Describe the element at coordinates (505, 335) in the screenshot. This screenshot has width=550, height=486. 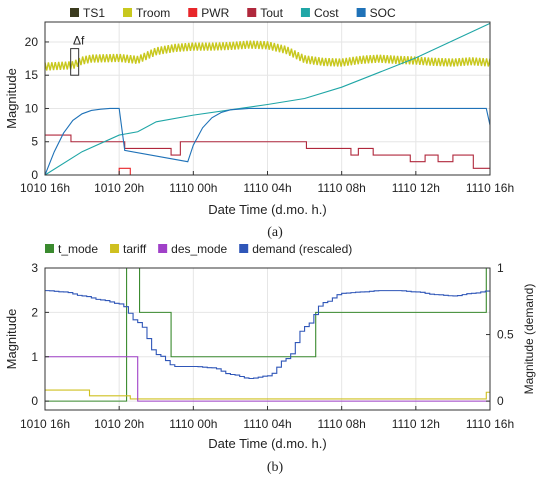
I see `y-right-tick-label: 0.5` at that location.